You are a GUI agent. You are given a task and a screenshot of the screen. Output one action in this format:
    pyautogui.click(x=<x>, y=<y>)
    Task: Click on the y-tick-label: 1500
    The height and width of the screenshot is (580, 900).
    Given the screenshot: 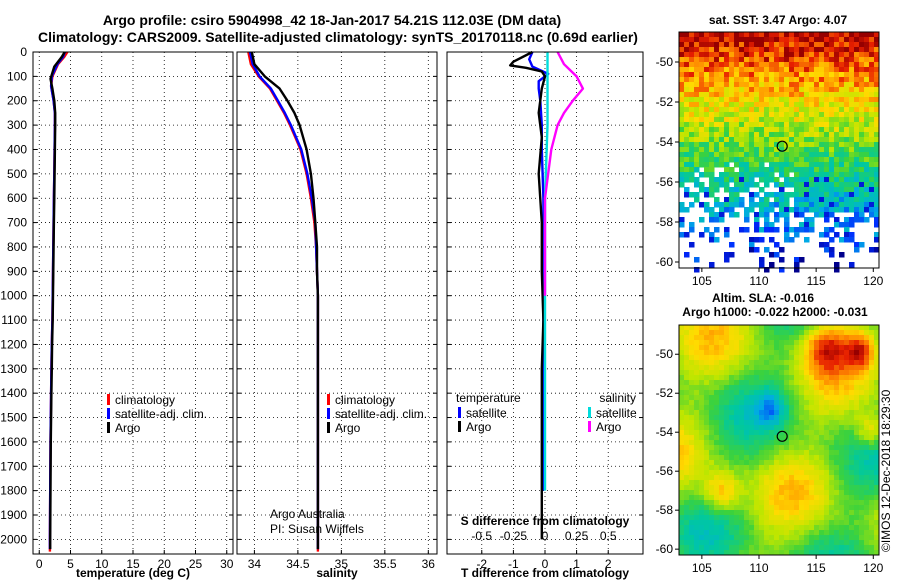 What is the action you would take?
    pyautogui.click(x=13, y=418)
    